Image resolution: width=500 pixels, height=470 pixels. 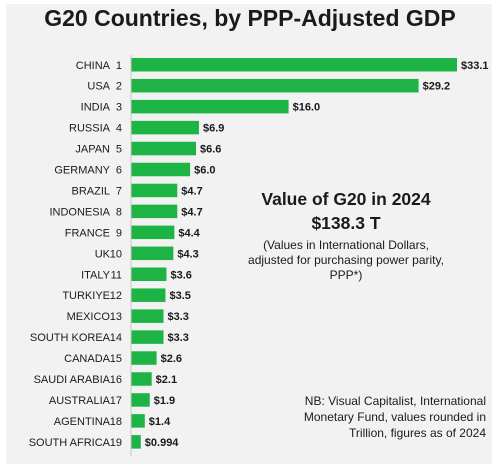 What do you see at coordinates (116, 443) in the screenshot?
I see `rank-label: 19` at bounding box center [116, 443].